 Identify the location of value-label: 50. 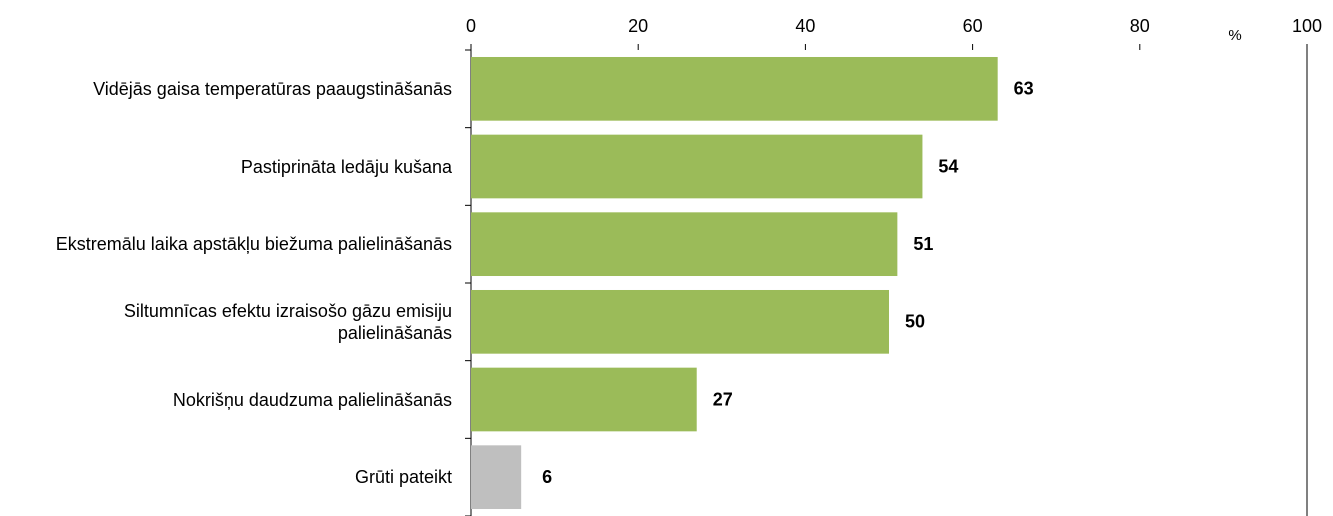
(915, 322).